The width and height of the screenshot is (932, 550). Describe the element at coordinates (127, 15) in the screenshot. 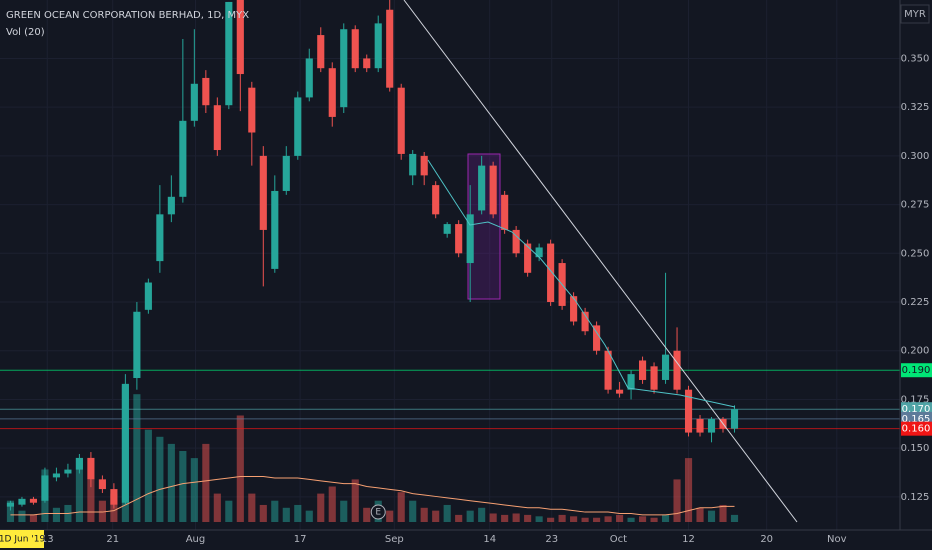

I see `chart-title: GREEN OCEAN CORPORATION BERHAD, 1D, MYX` at that location.